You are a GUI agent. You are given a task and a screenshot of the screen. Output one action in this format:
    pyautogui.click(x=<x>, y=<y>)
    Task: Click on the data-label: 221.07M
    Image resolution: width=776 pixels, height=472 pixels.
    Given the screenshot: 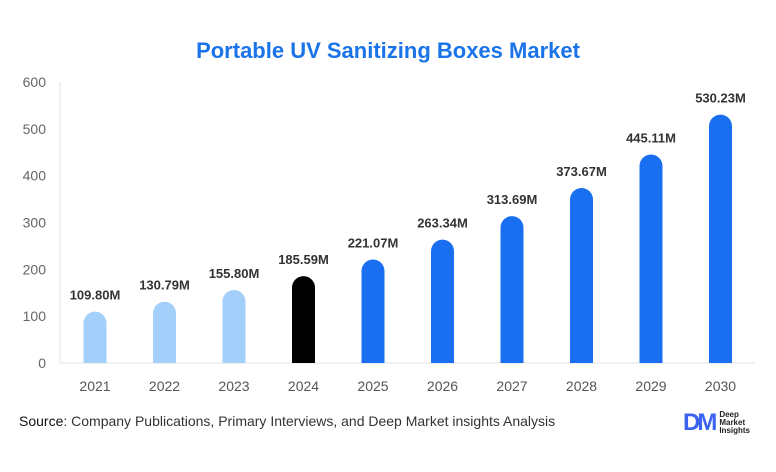 What is the action you would take?
    pyautogui.click(x=373, y=242)
    